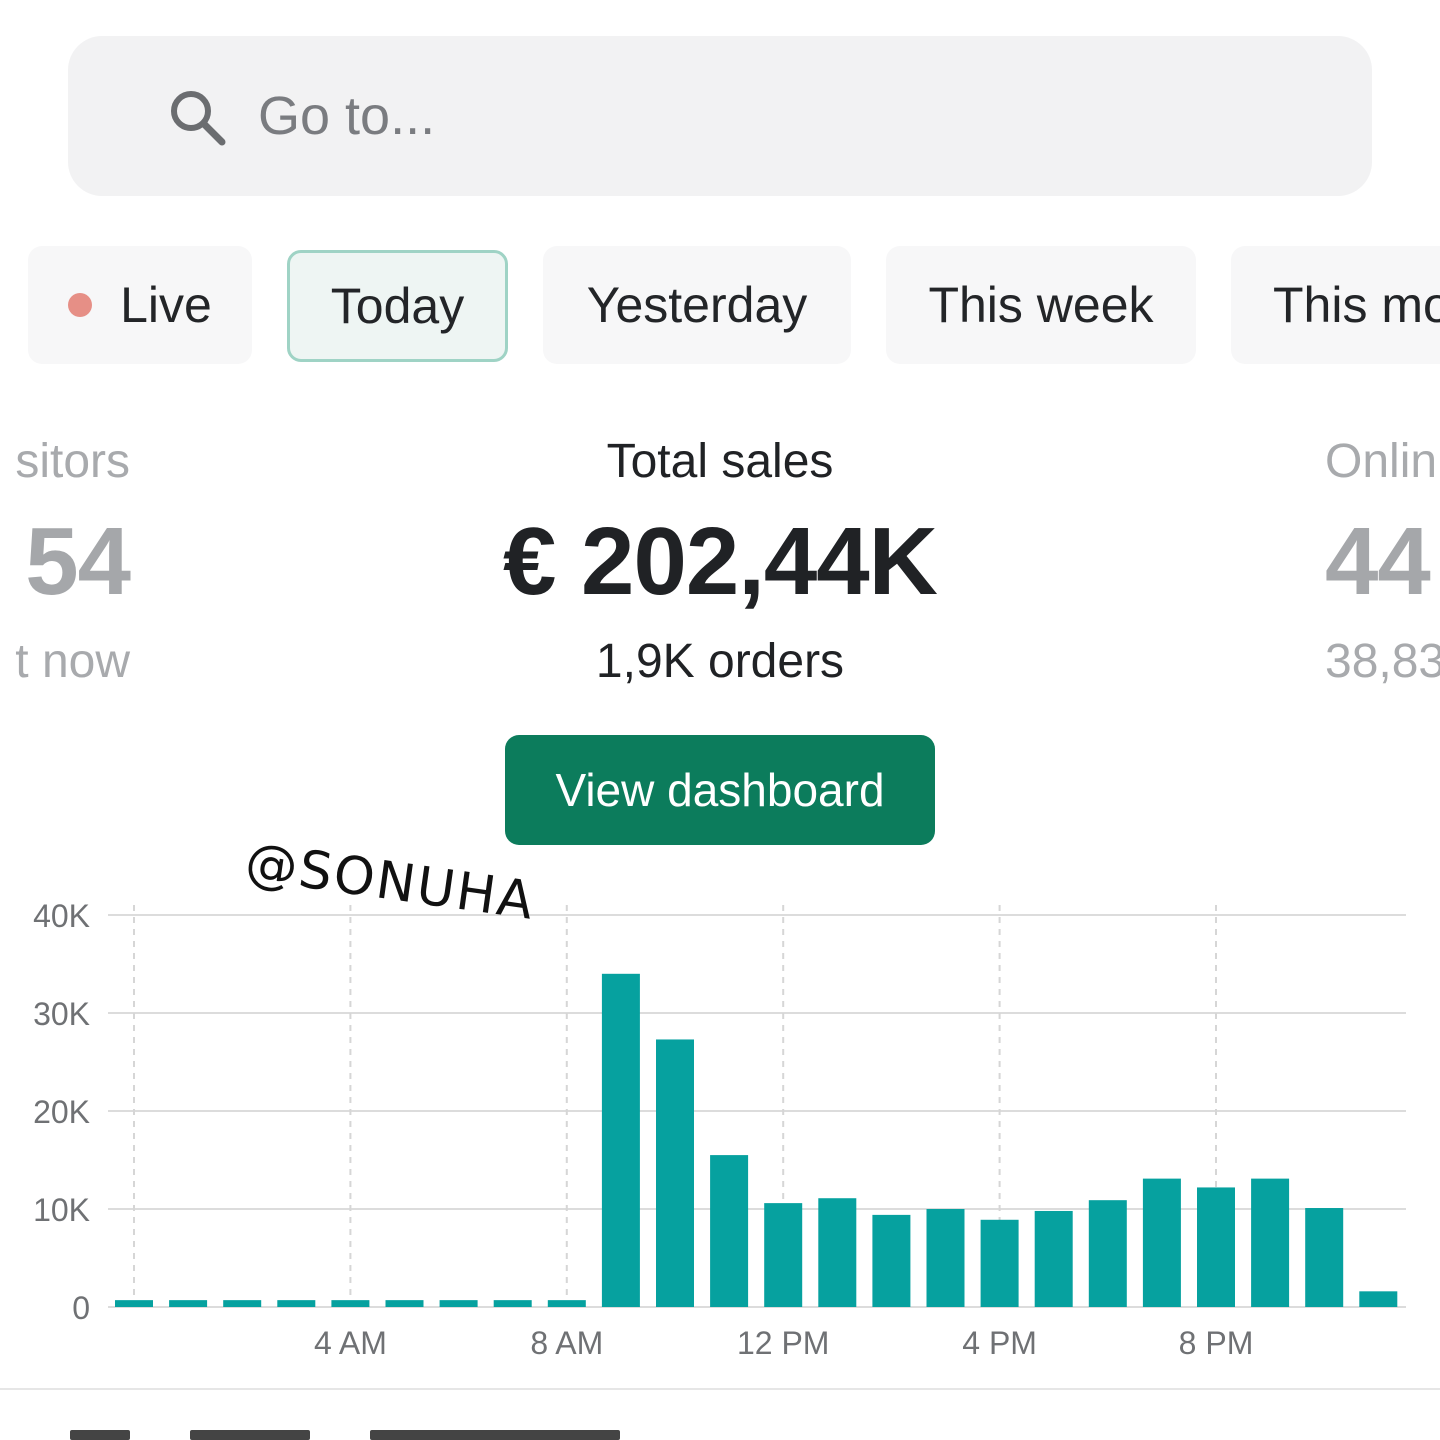 Image resolution: width=1440 pixels, height=1440 pixels. What do you see at coordinates (458, 1303) in the screenshot?
I see `bar-6-am` at bounding box center [458, 1303].